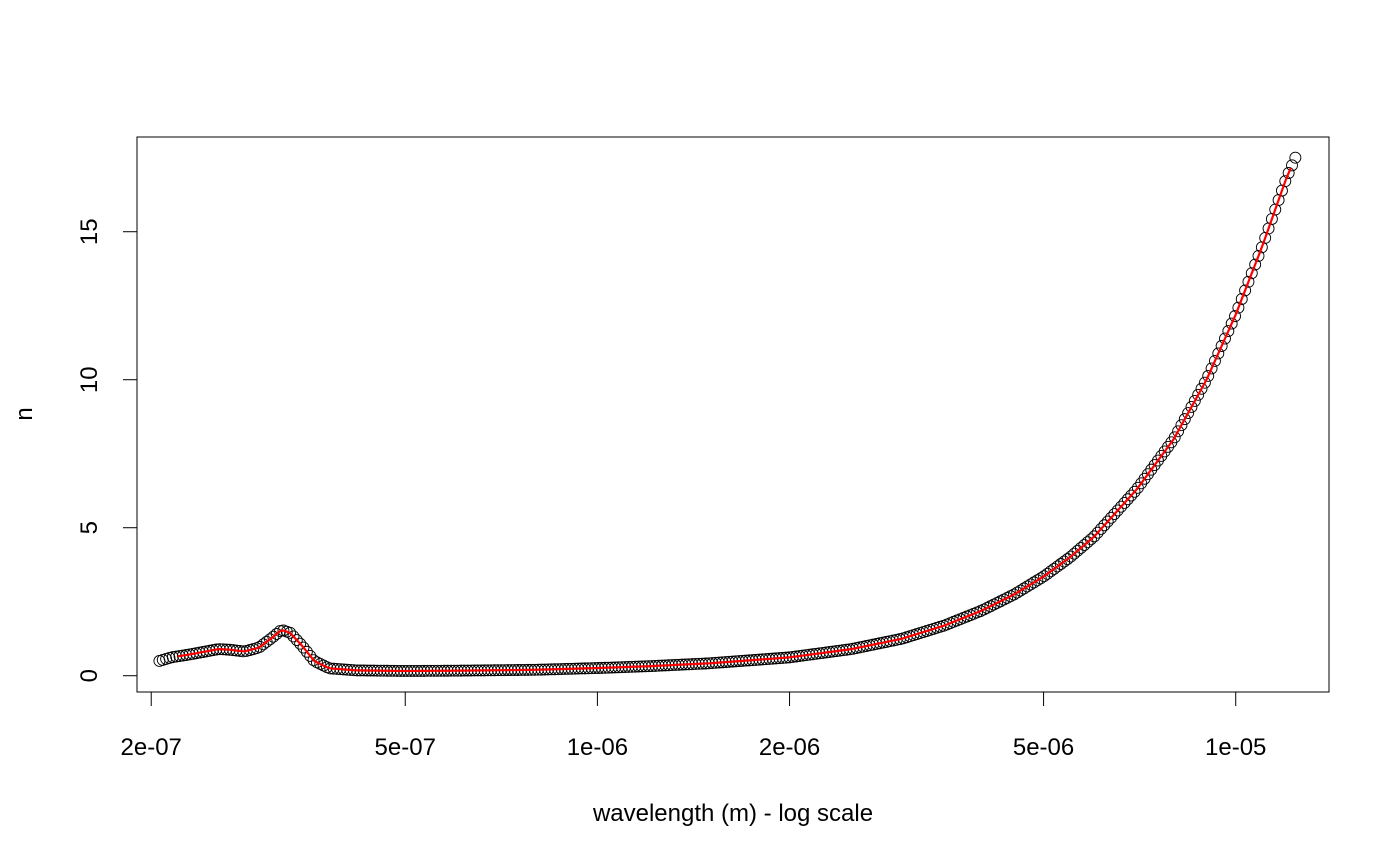 Image resolution: width=1400 pixels, height=865 pixels. Describe the element at coordinates (1043, 747) in the screenshot. I see `x-tick-label: 5e-06` at that location.